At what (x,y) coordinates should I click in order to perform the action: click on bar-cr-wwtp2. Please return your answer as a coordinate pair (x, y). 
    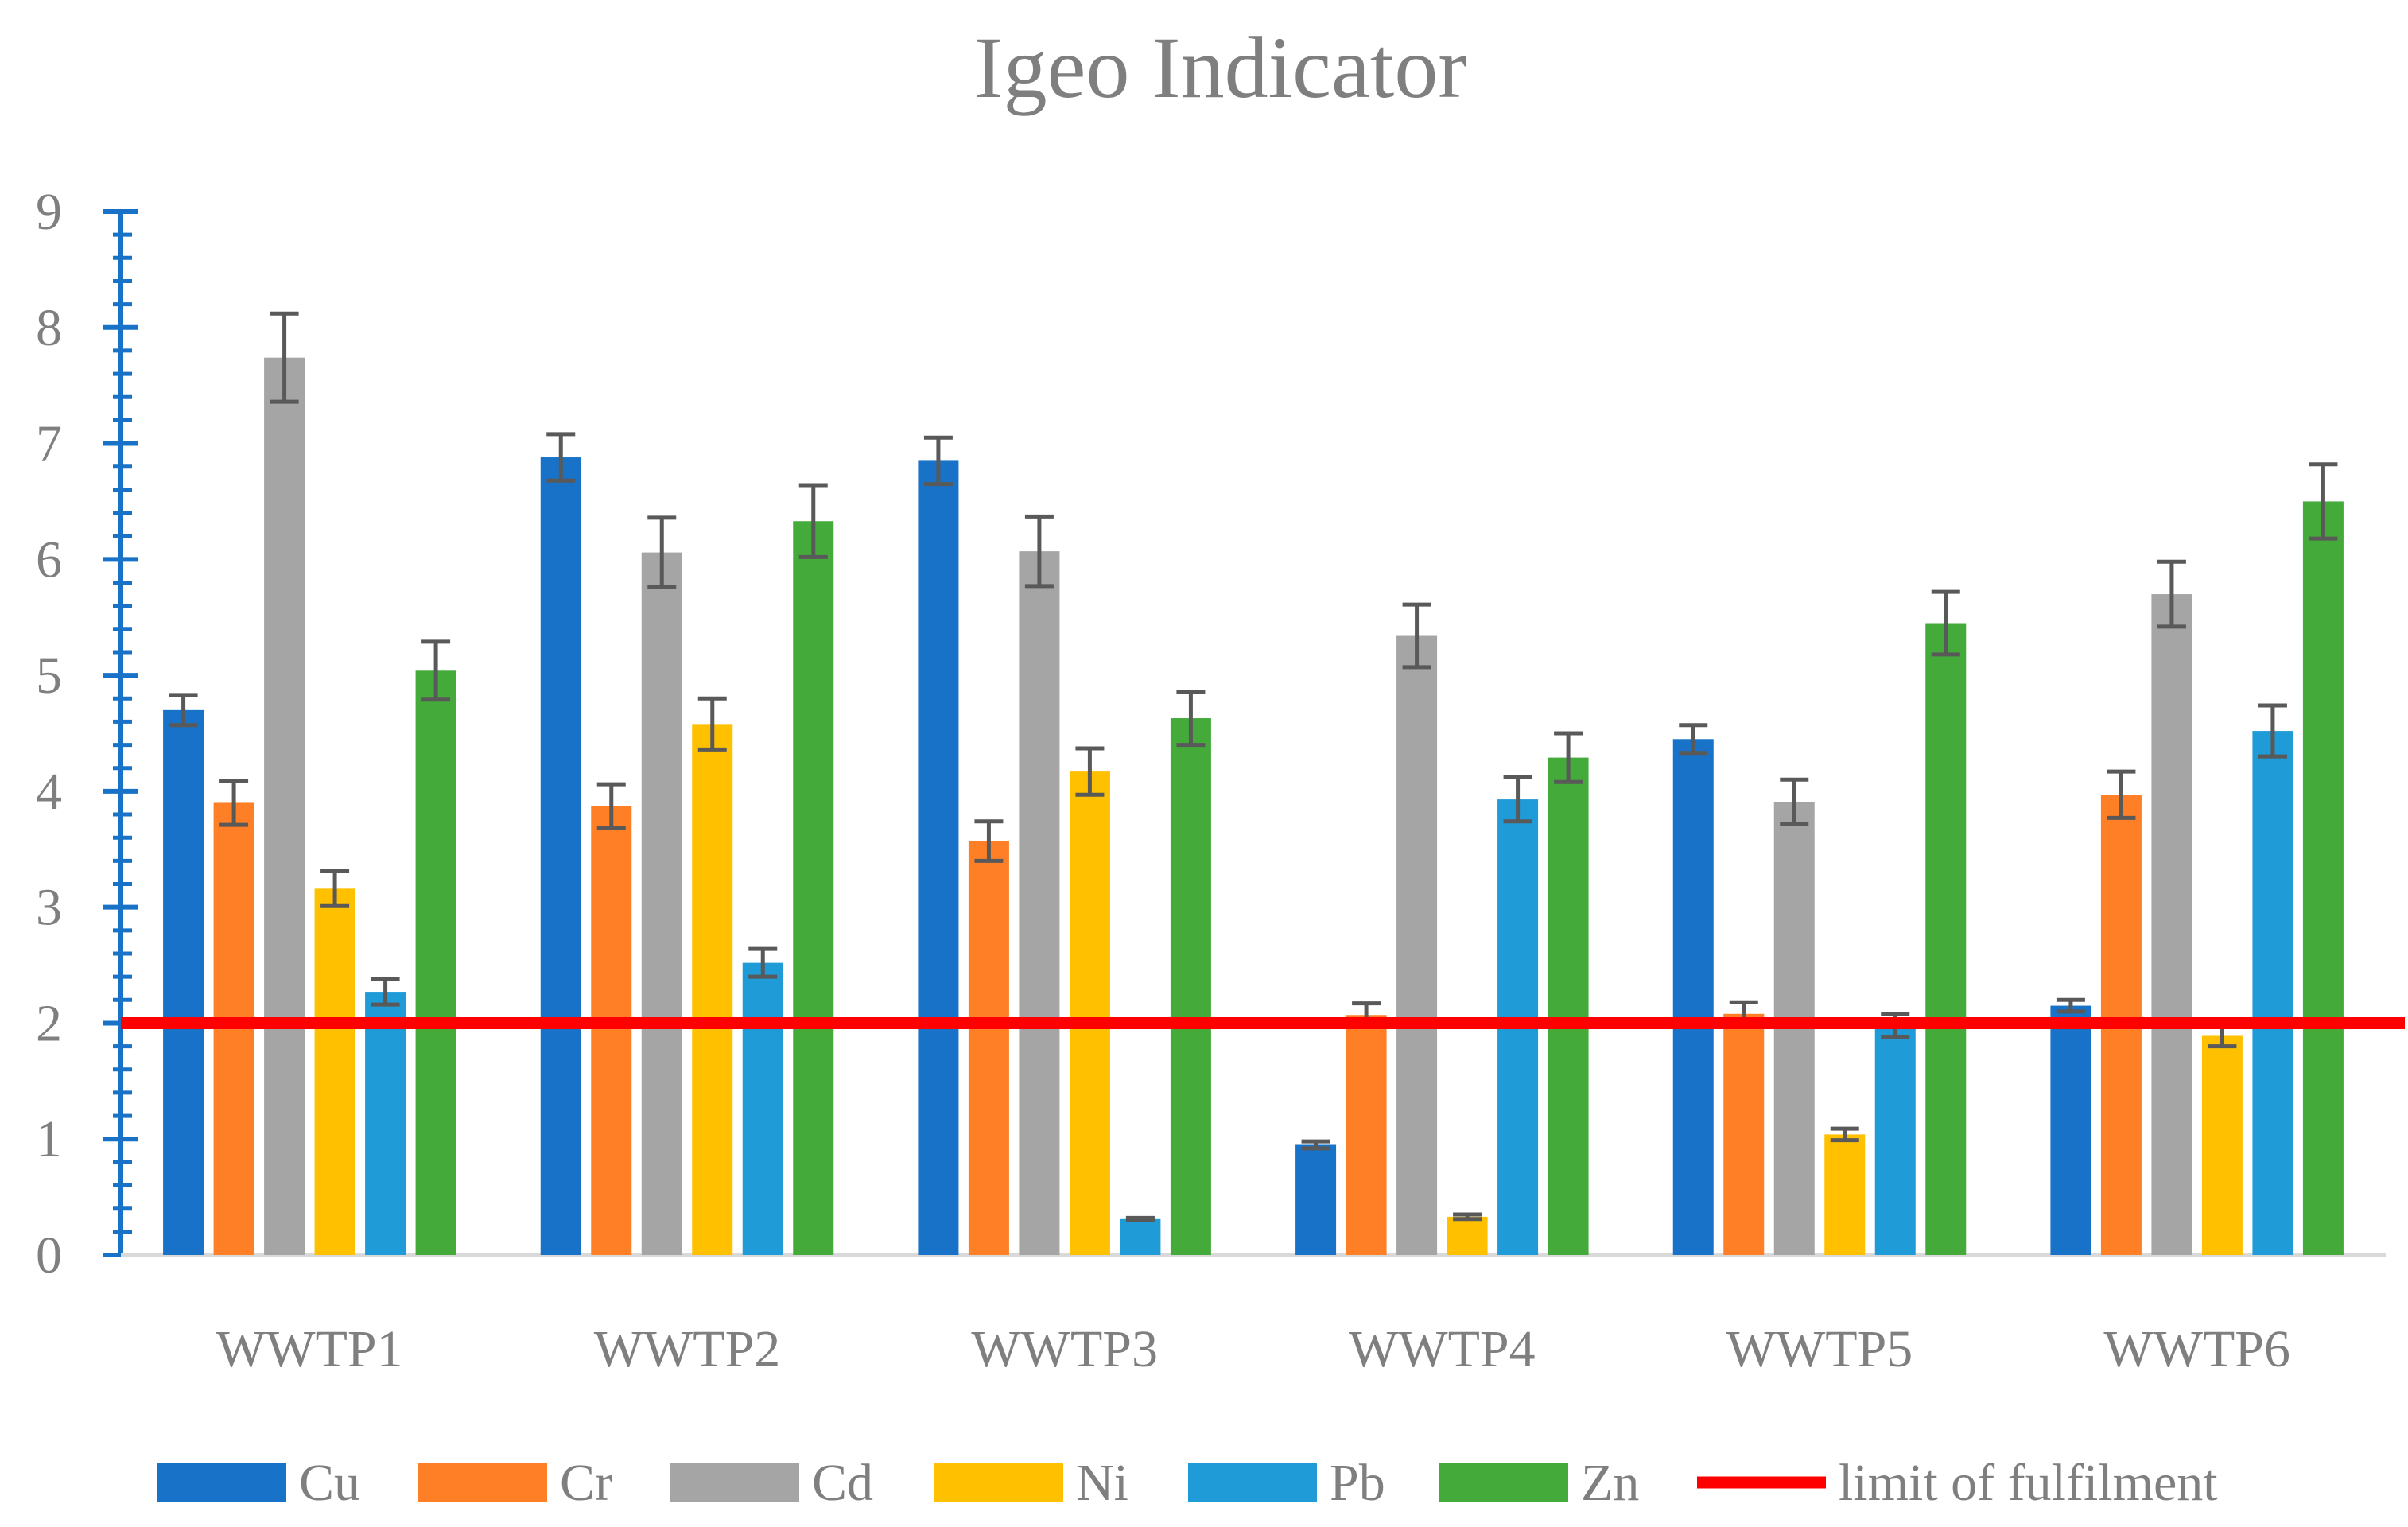
    Looking at the image, I should click on (611, 1030).